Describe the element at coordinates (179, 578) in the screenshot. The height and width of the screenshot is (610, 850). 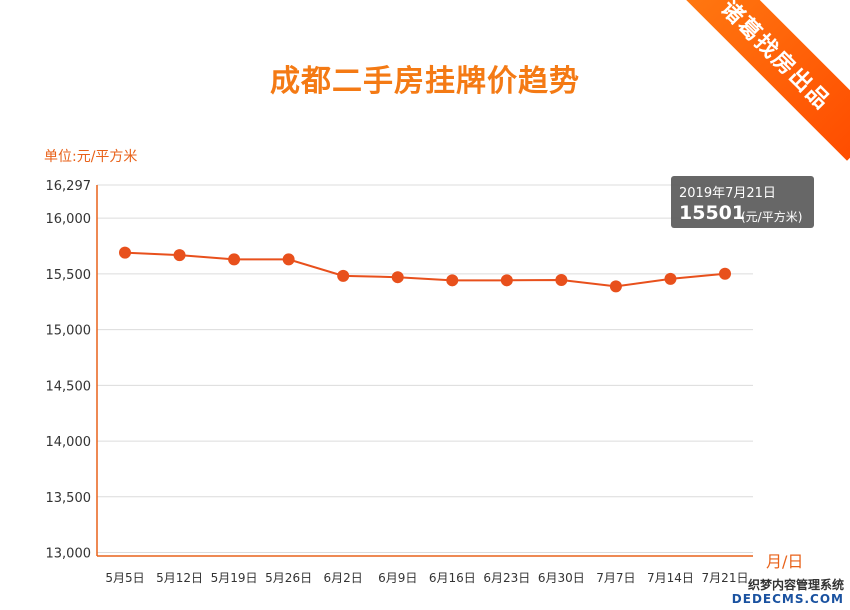
I see `x-tick-label: 5月12日` at that location.